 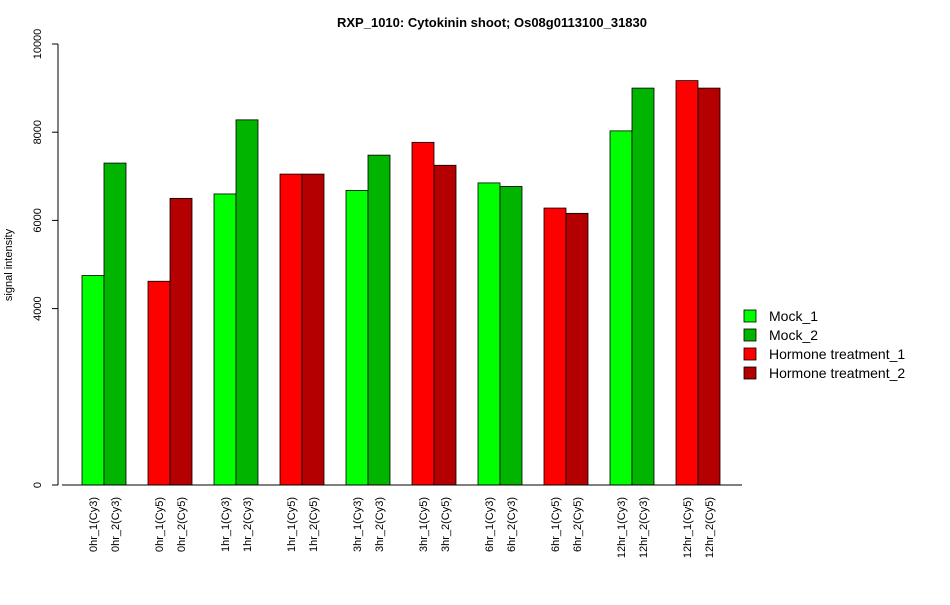 What do you see at coordinates (292, 524) in the screenshot?
I see `x-tick-label: 1hr_1(Cy5)` at bounding box center [292, 524].